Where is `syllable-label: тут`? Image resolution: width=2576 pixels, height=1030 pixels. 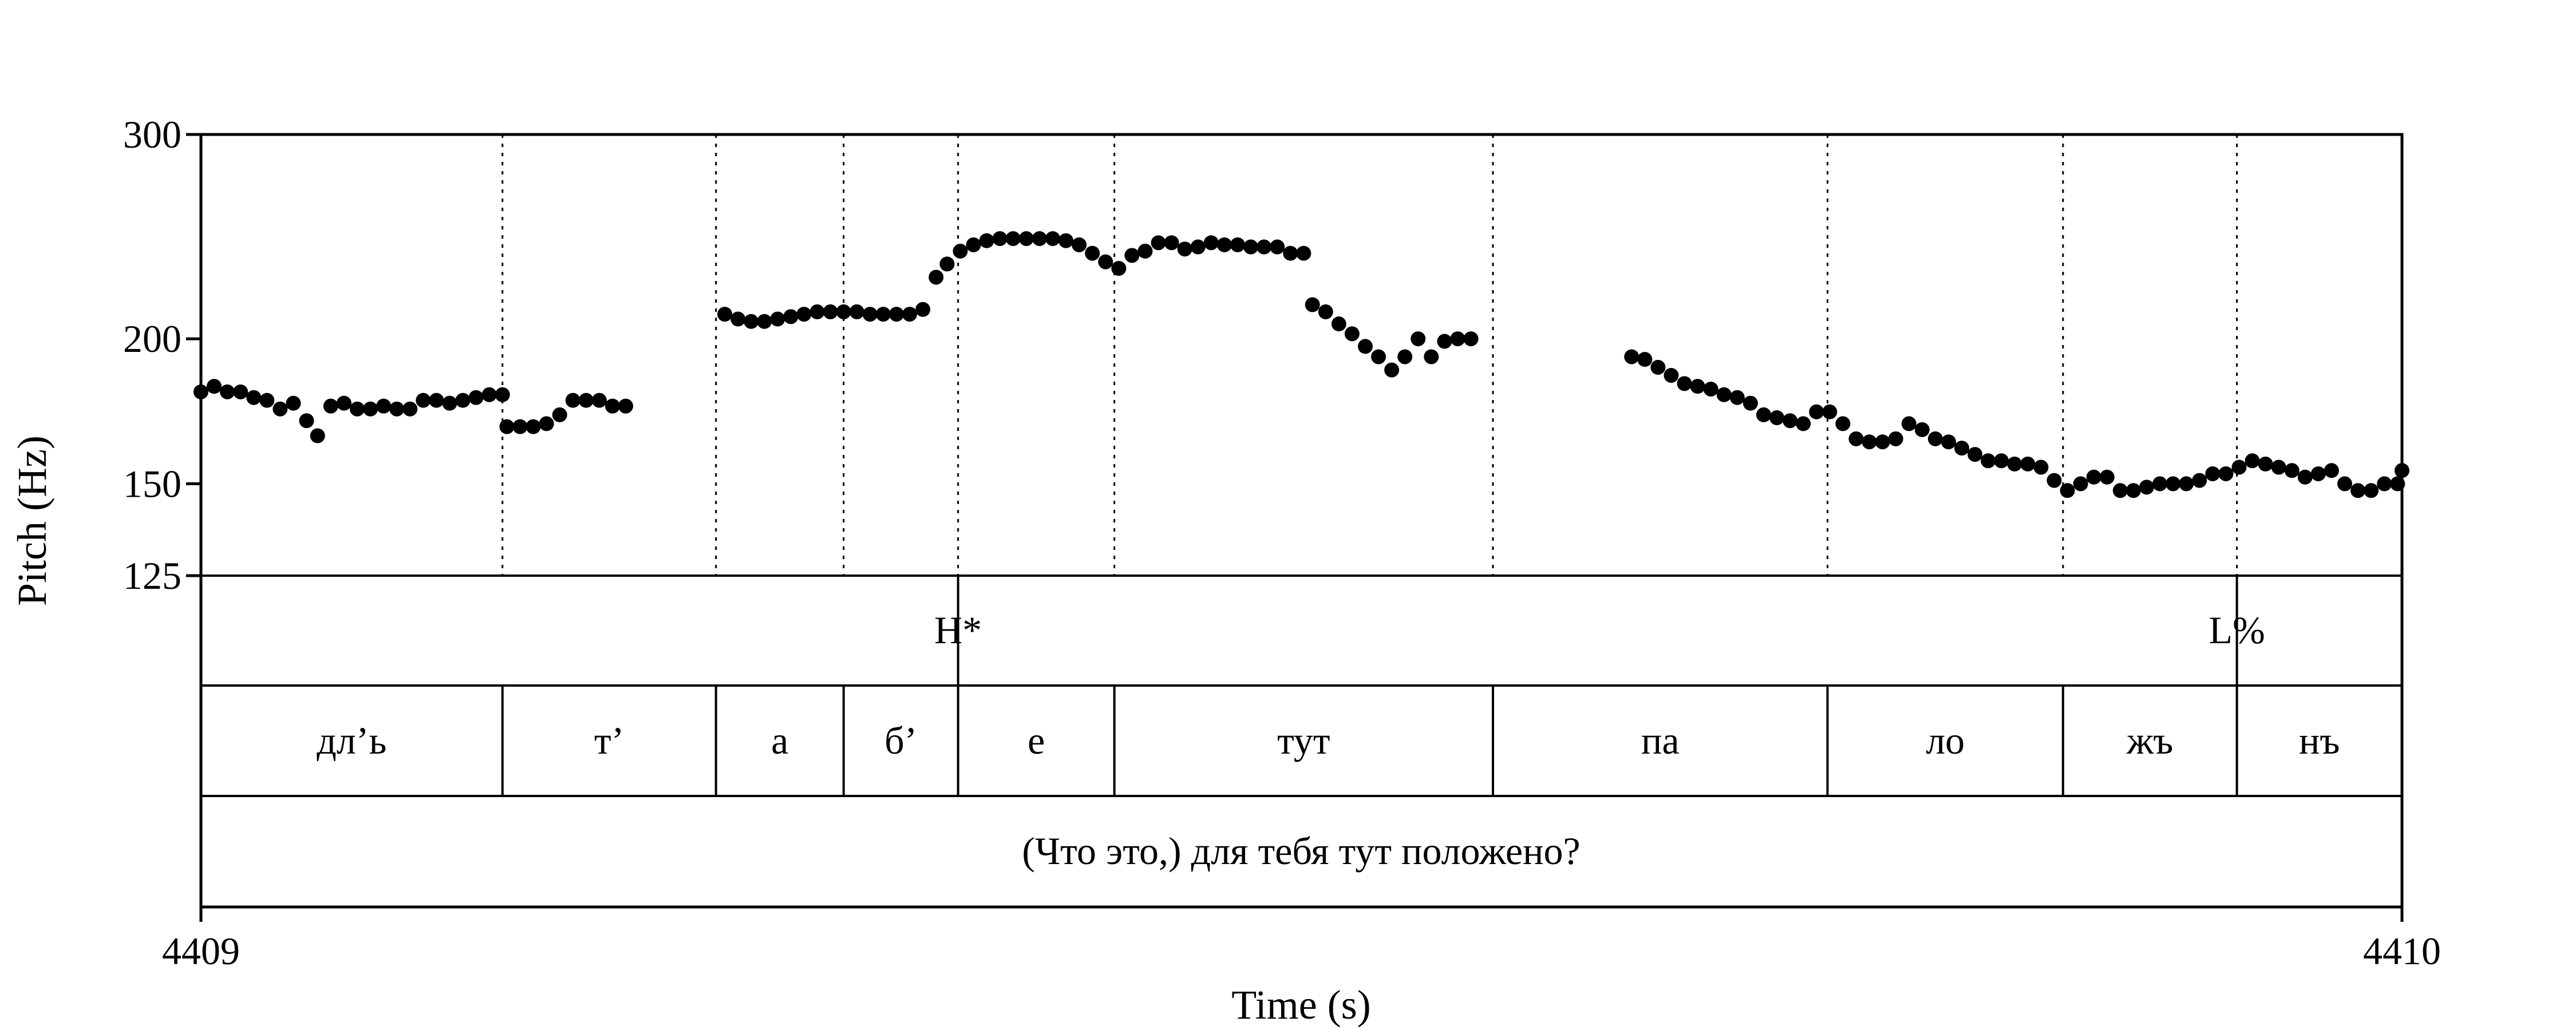 syllable-label: тут is located at coordinates (1303, 740).